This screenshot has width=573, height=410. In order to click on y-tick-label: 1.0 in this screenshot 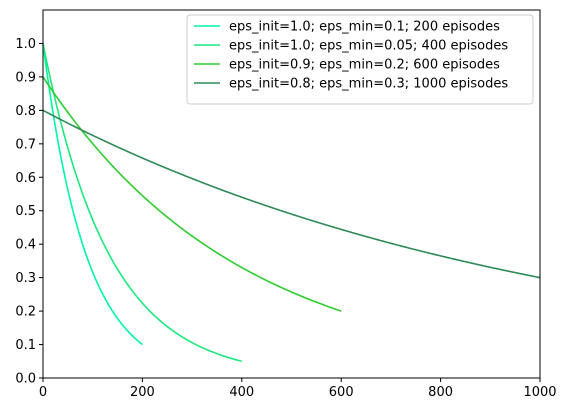, I will do `click(25, 44)`.